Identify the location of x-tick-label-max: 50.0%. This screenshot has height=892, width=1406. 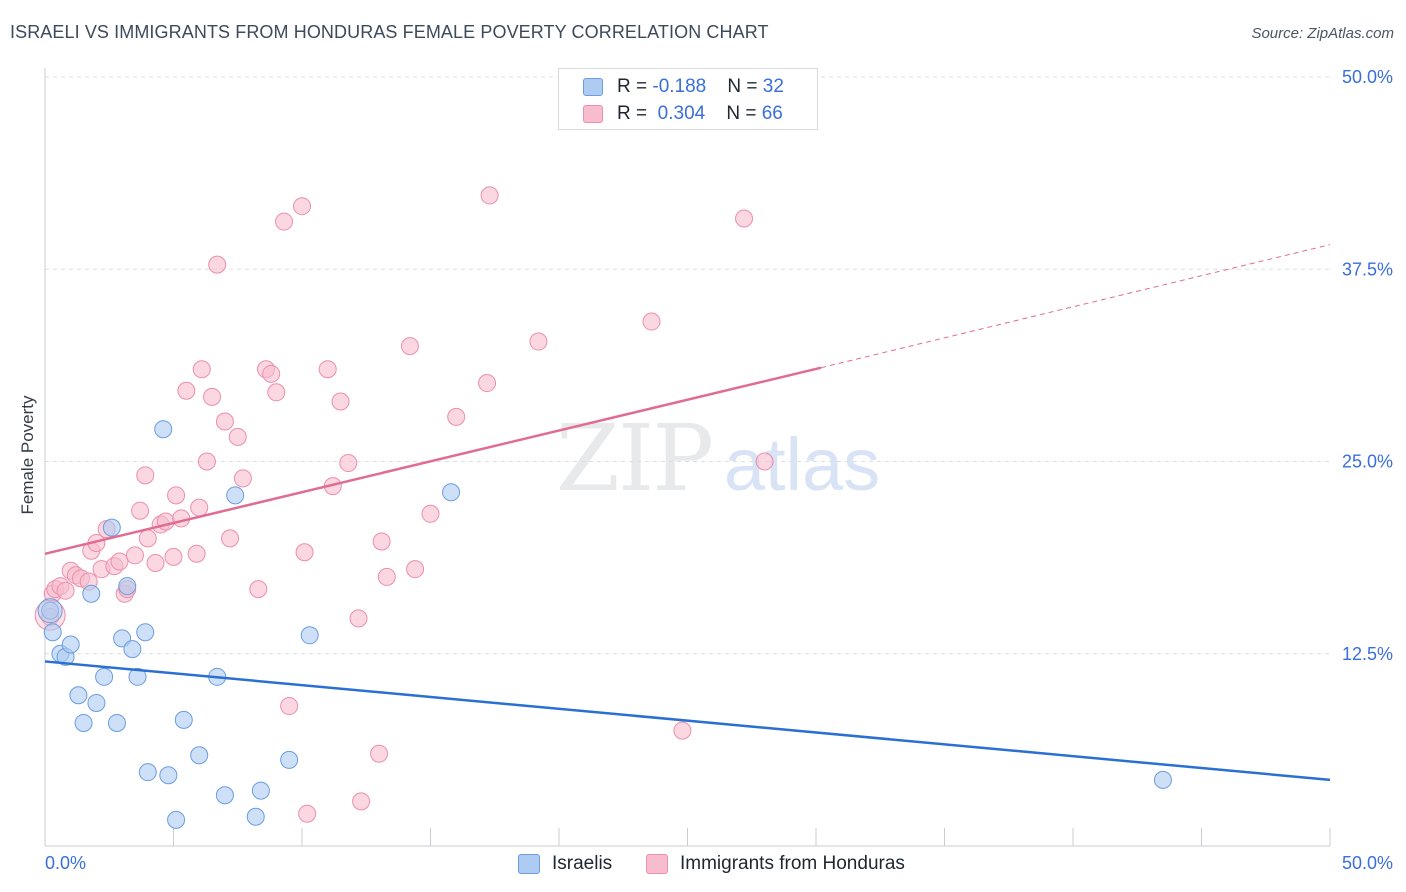
(1367, 863).